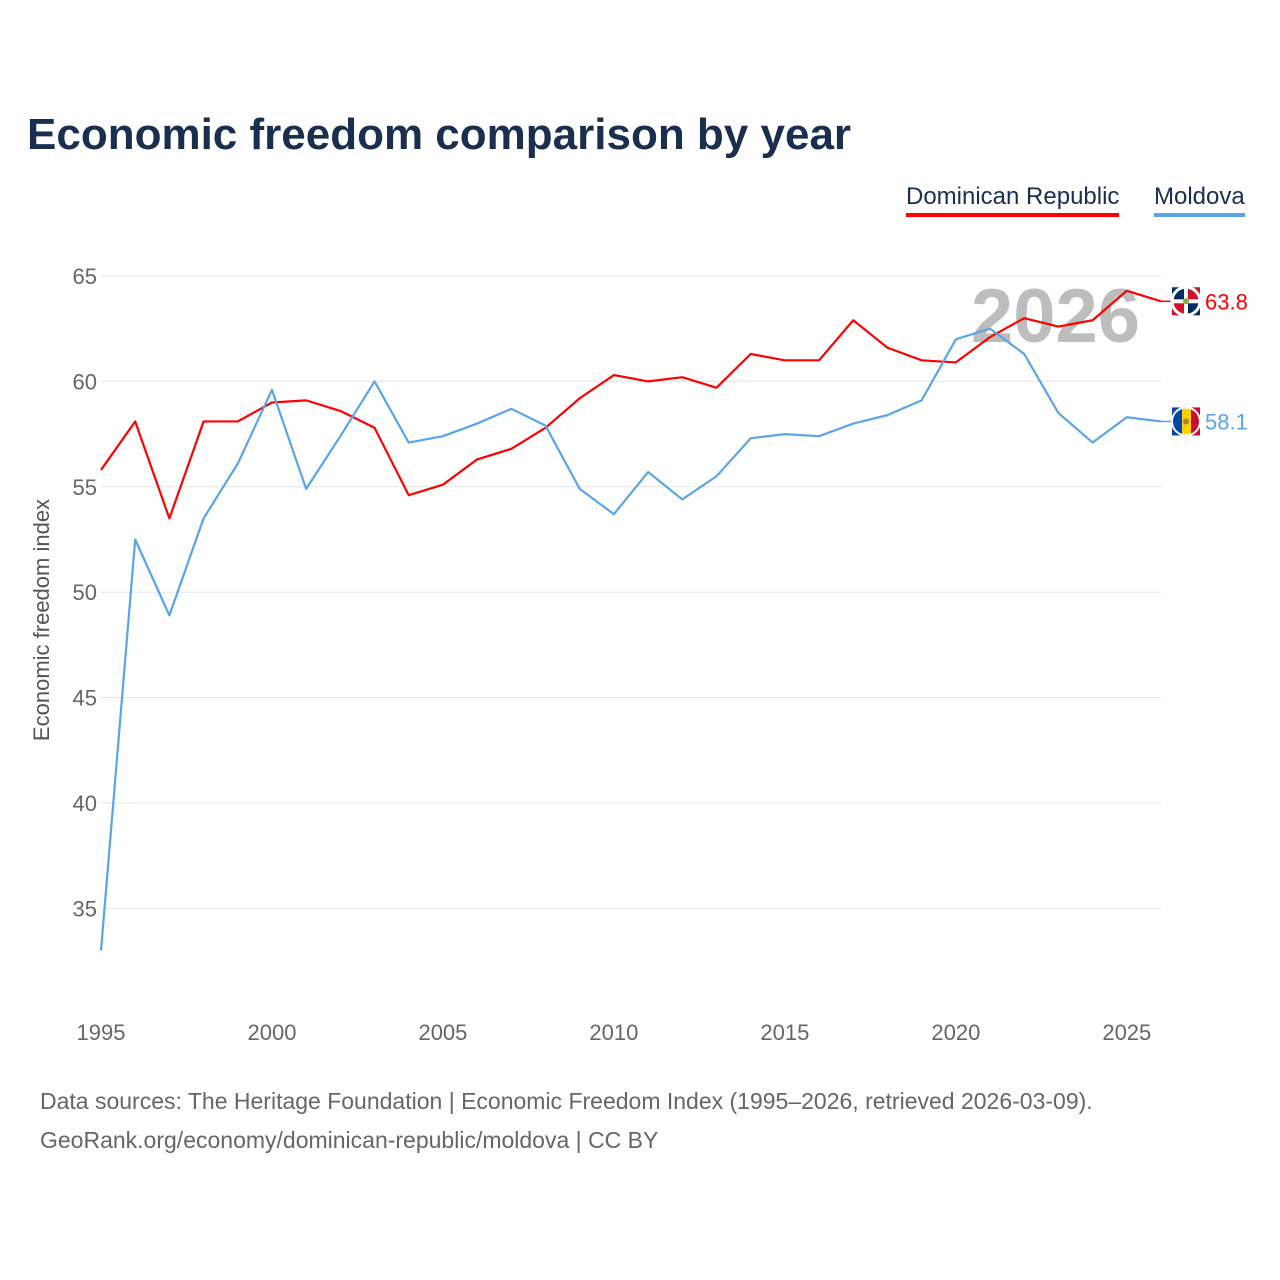  I want to click on end-value-label: 58.1, so click(1226, 421).